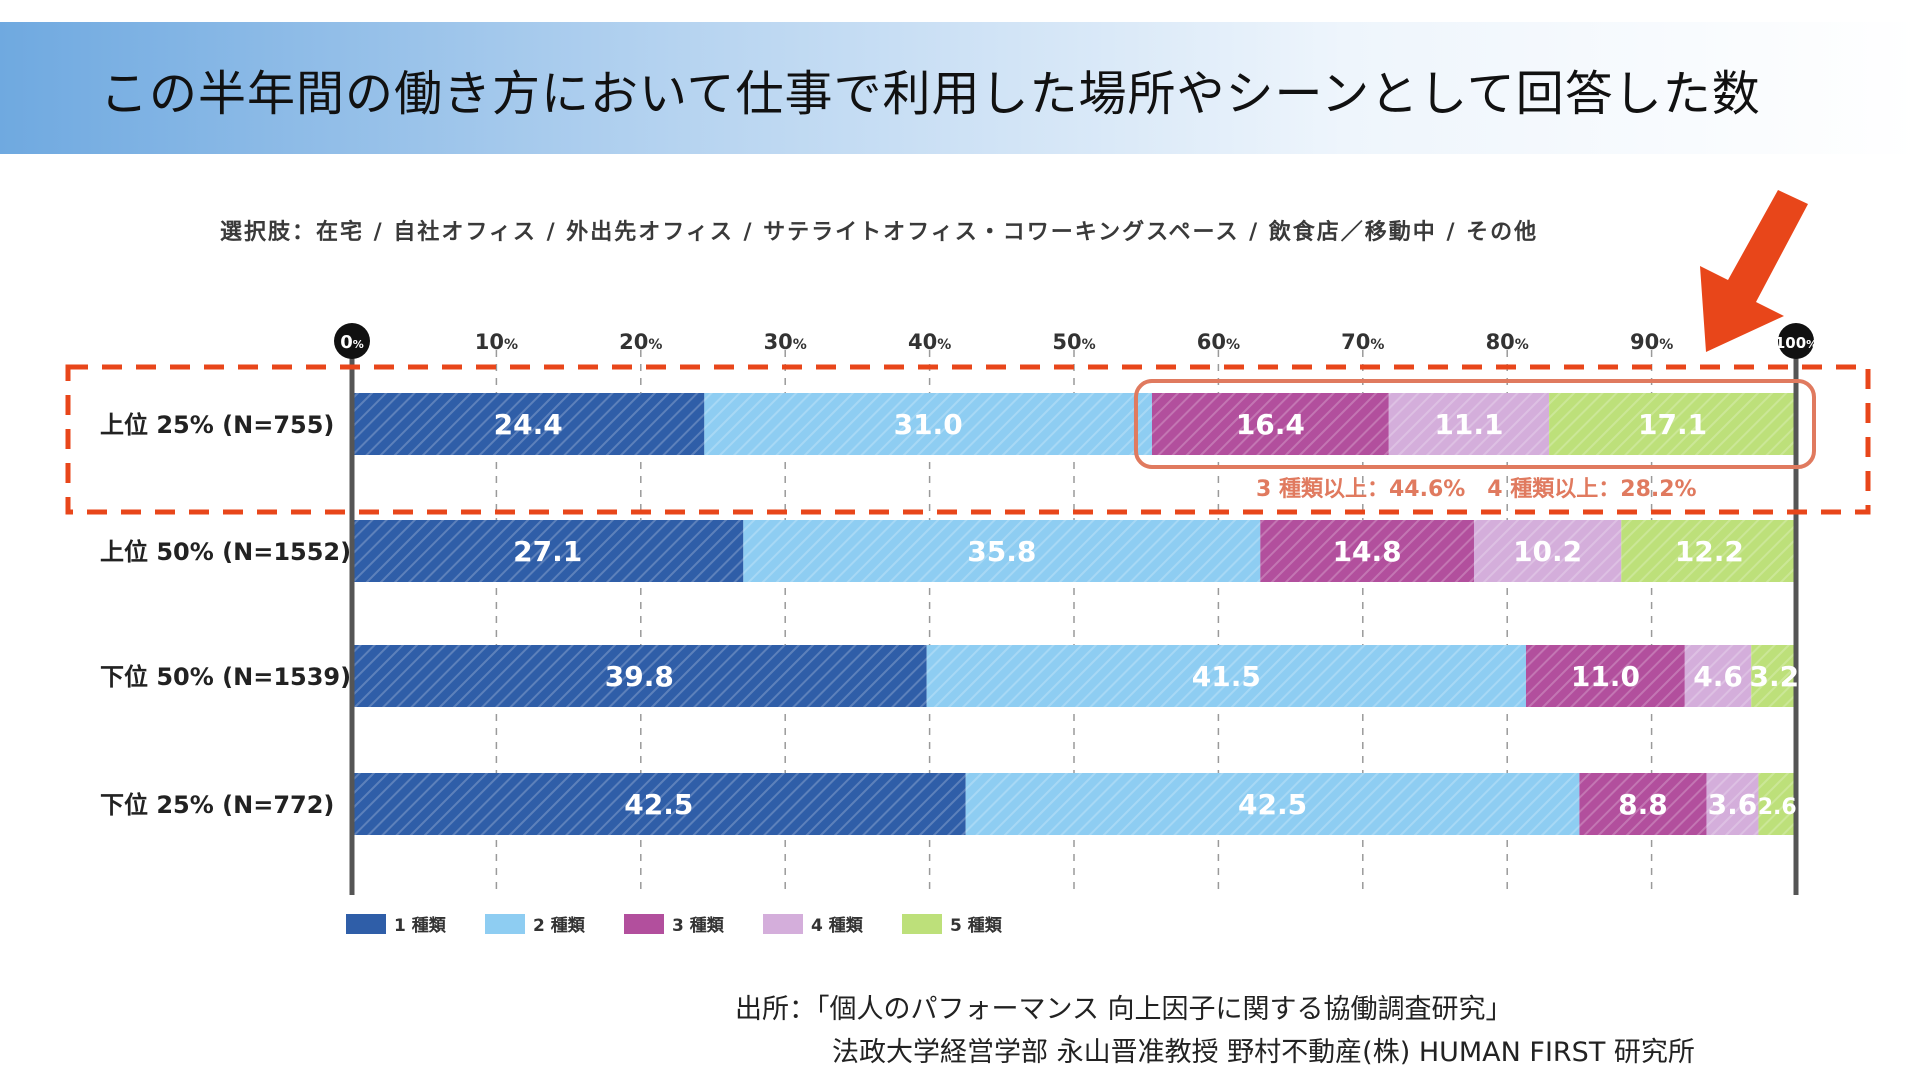 This screenshot has width=1920, height=1080. I want to click on data-label: 14.8, so click(1367, 551).